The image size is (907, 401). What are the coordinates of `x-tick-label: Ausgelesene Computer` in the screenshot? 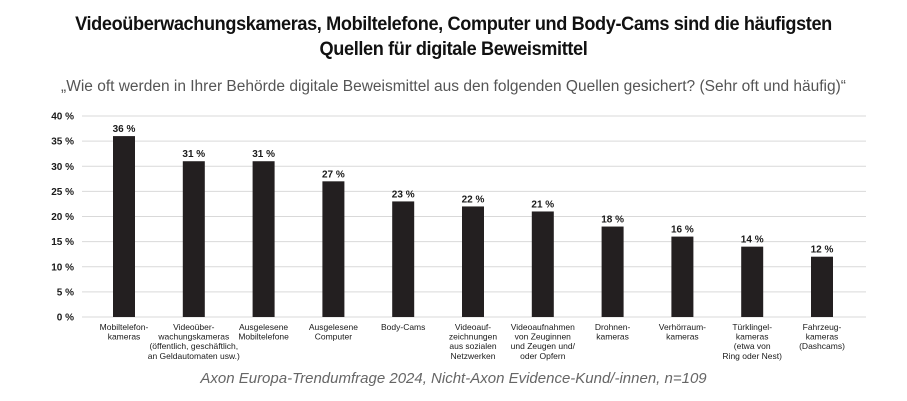 It's located at (333, 332).